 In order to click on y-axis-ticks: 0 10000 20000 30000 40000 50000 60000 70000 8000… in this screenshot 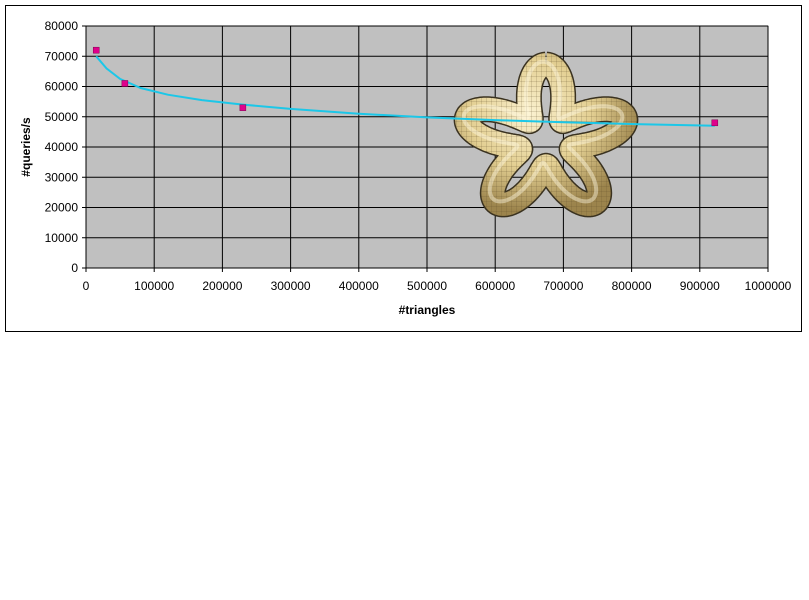, I will do `click(65, 147)`.